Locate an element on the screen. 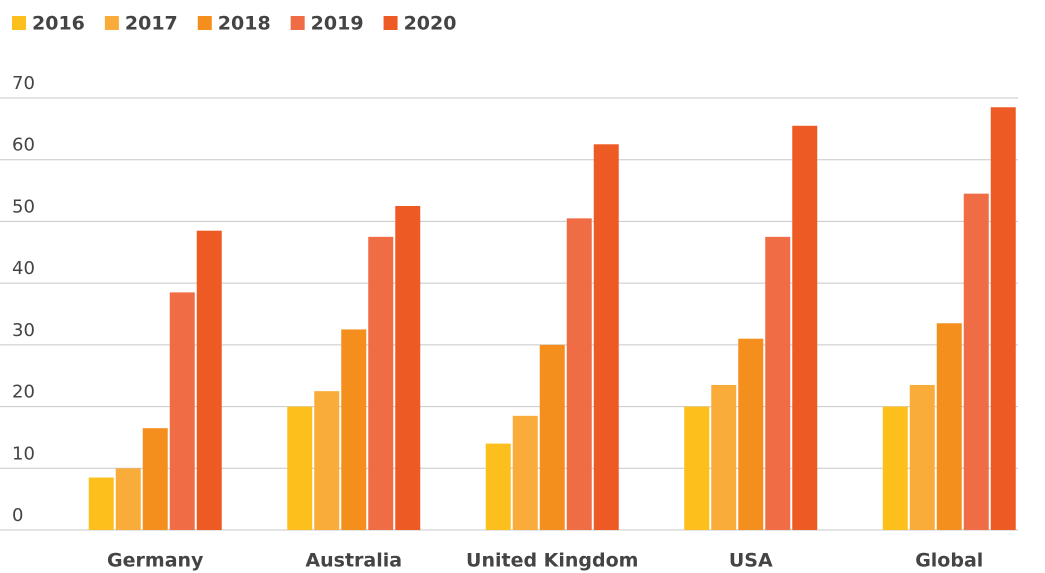  x-tick-label: USA is located at coordinates (751, 561).